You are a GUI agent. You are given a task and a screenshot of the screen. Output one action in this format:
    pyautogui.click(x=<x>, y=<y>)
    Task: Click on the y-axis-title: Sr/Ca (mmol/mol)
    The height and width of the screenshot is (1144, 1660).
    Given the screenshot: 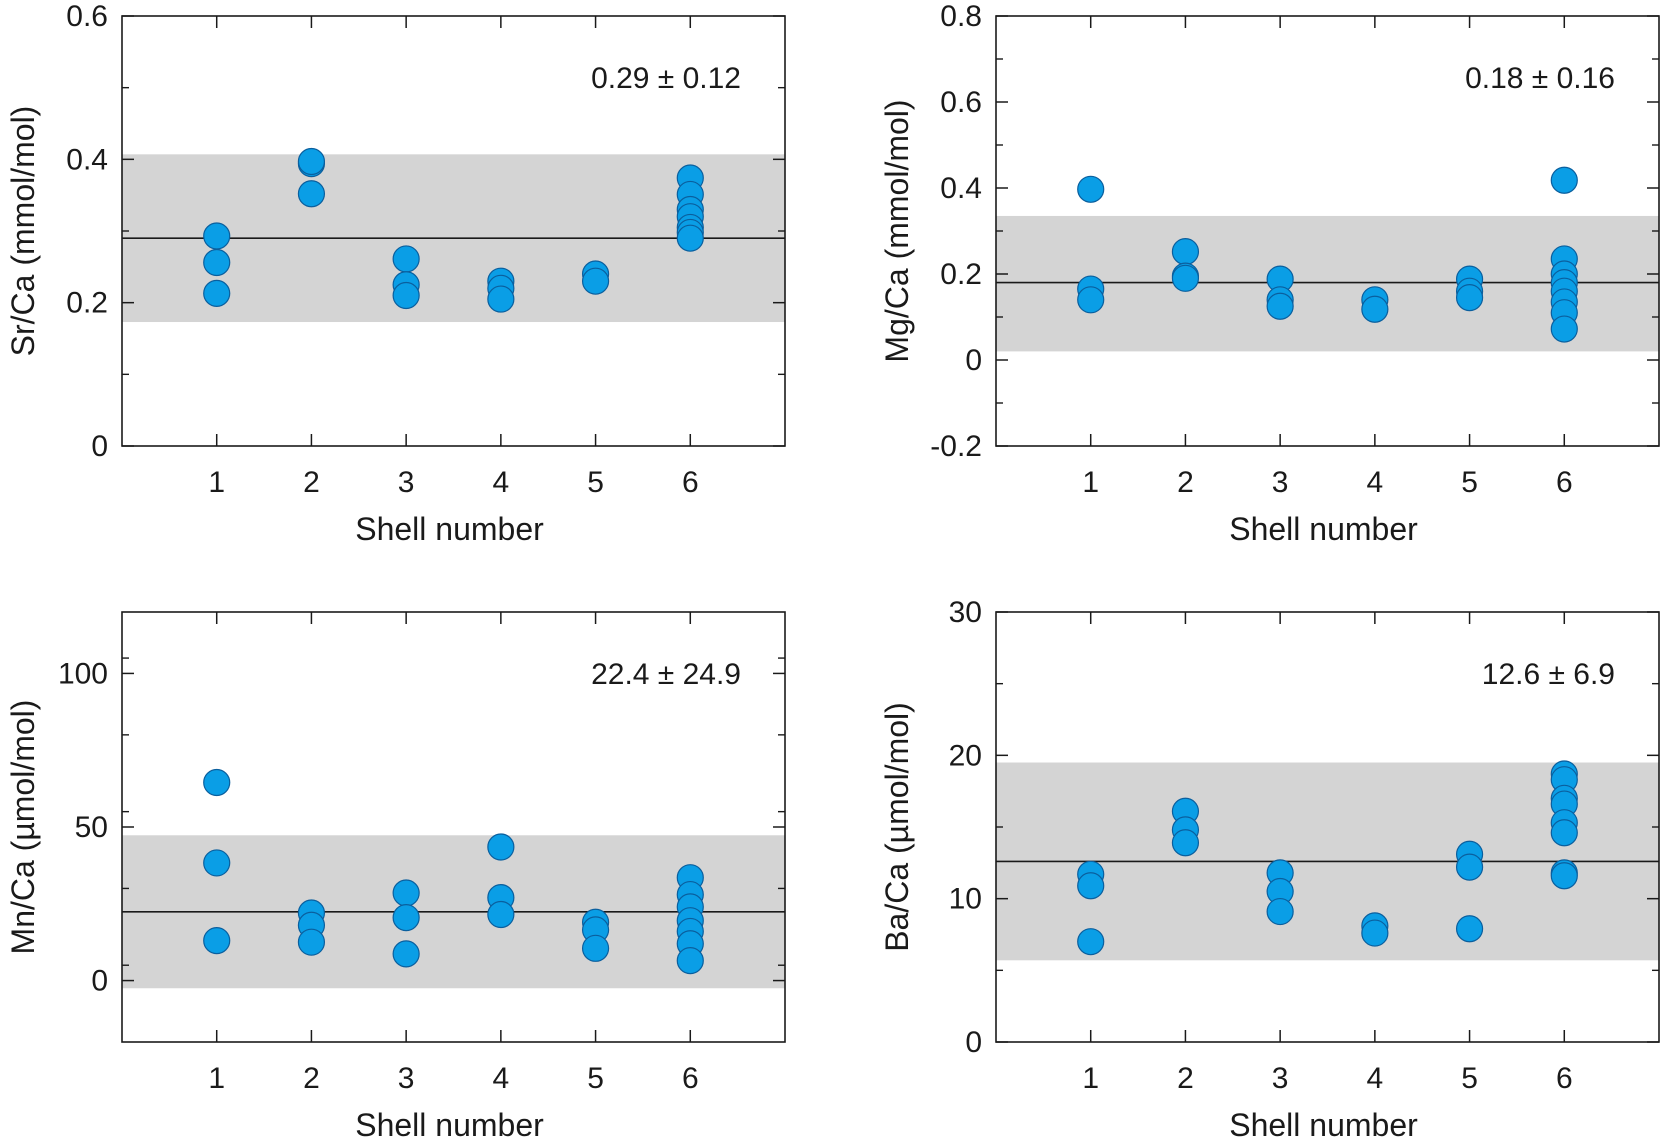 What is the action you would take?
    pyautogui.click(x=23, y=231)
    